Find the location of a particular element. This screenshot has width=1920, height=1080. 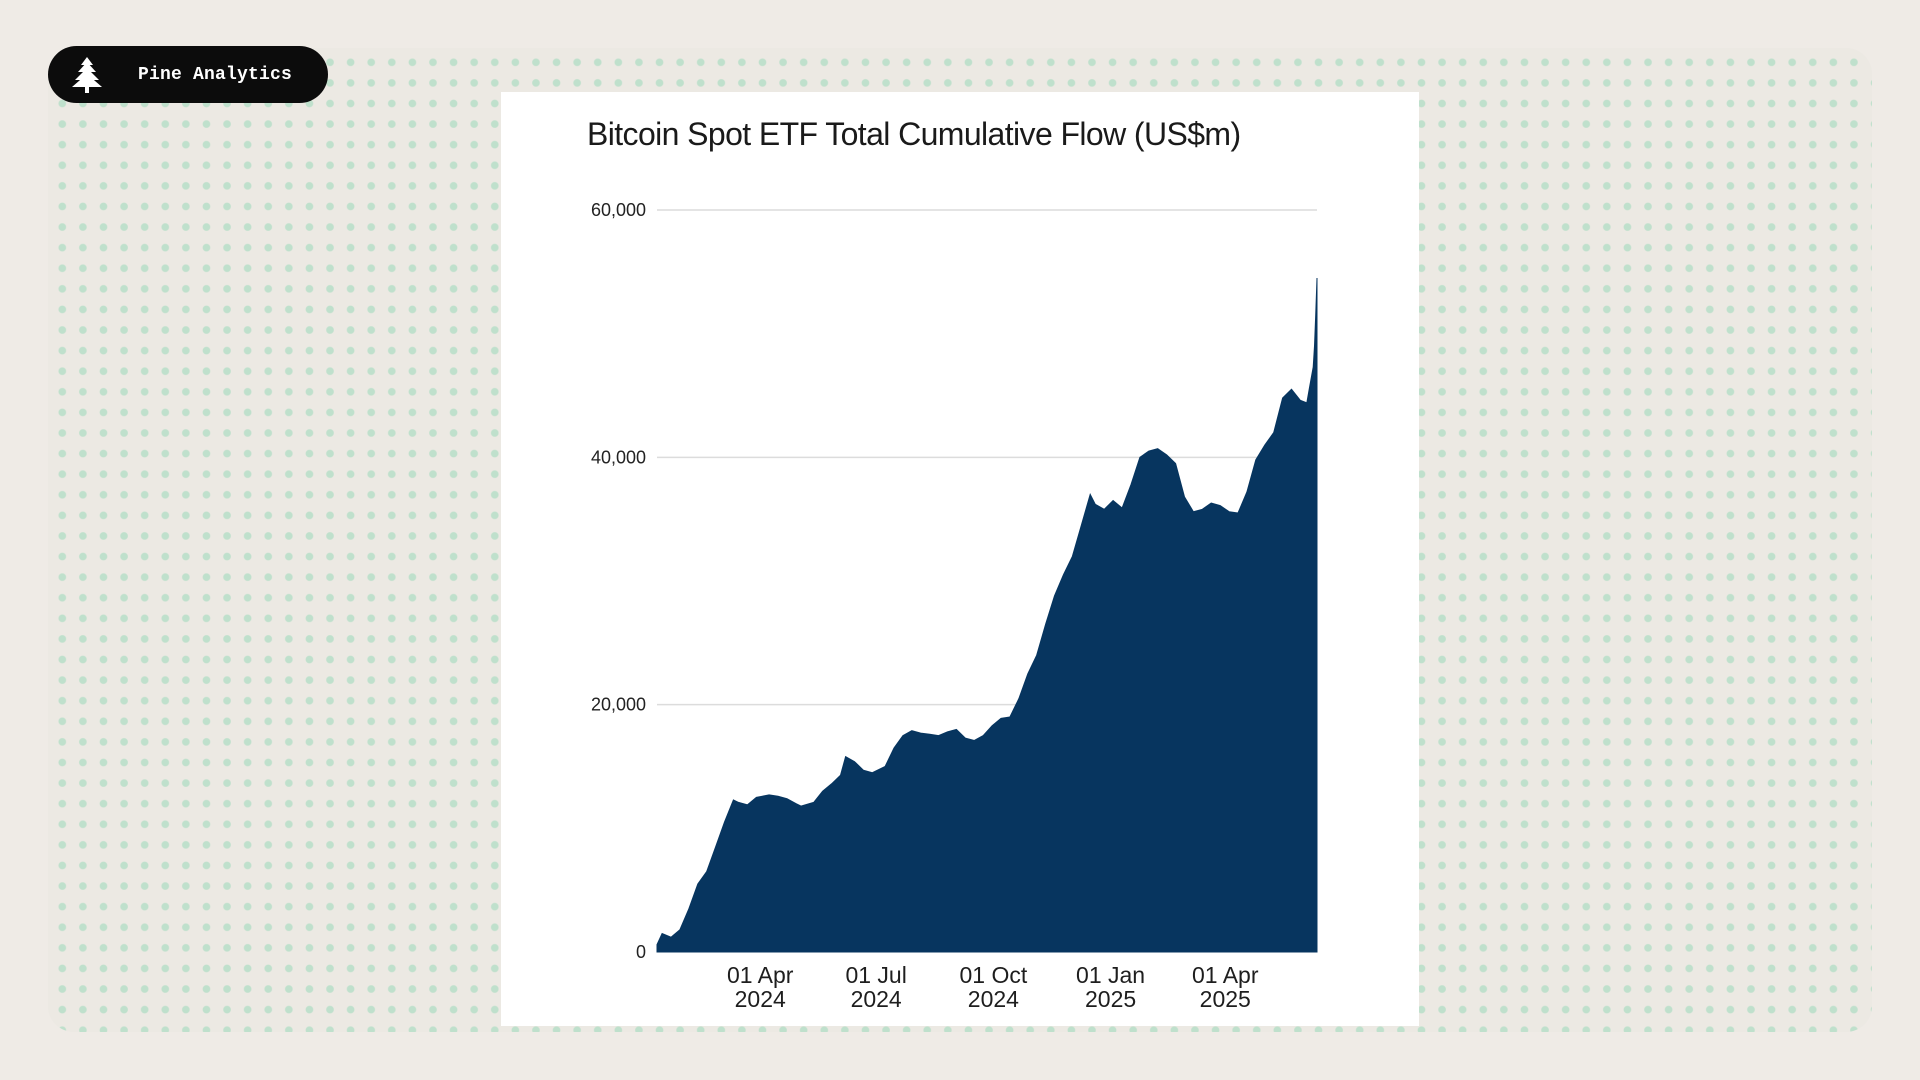

pine-tree-icon is located at coordinates (87, 75).